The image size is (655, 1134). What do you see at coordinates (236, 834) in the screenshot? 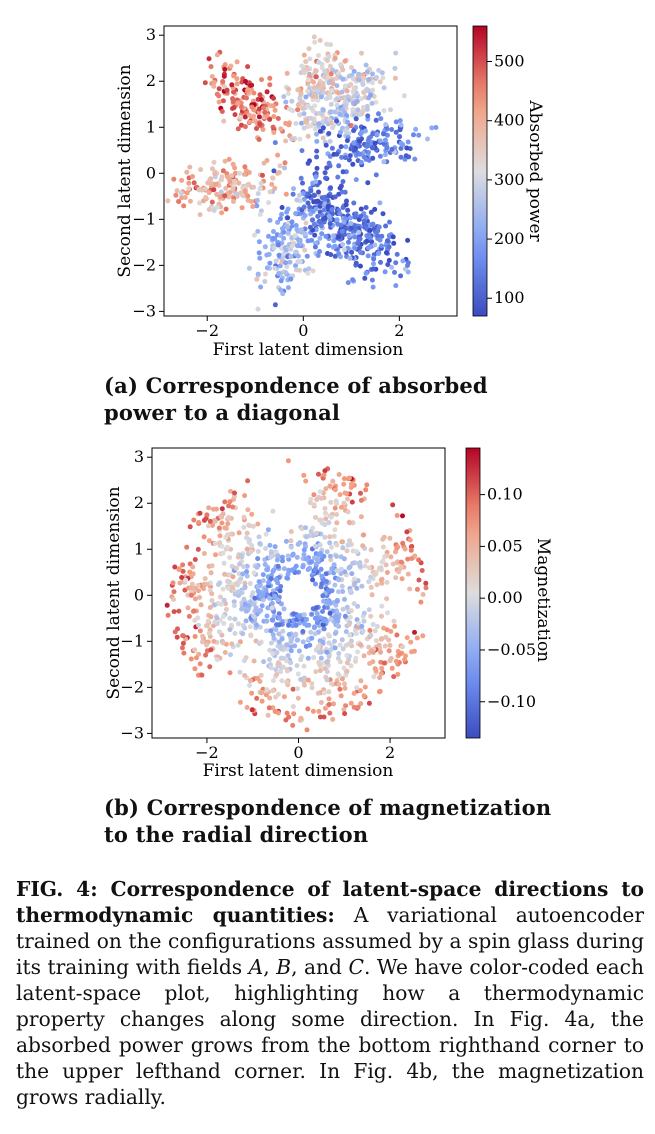
I see `caption-b-line-2: to the radial direction` at bounding box center [236, 834].